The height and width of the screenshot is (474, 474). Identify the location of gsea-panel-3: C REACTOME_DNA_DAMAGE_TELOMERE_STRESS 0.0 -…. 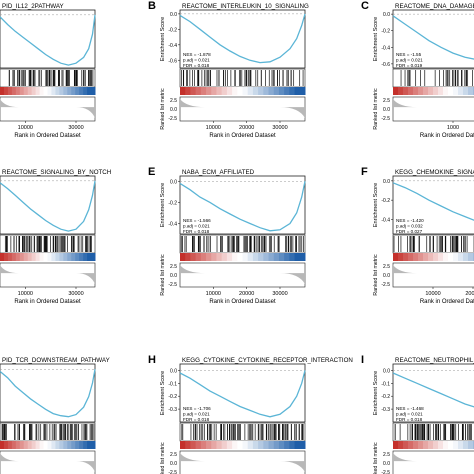
(417, 69).